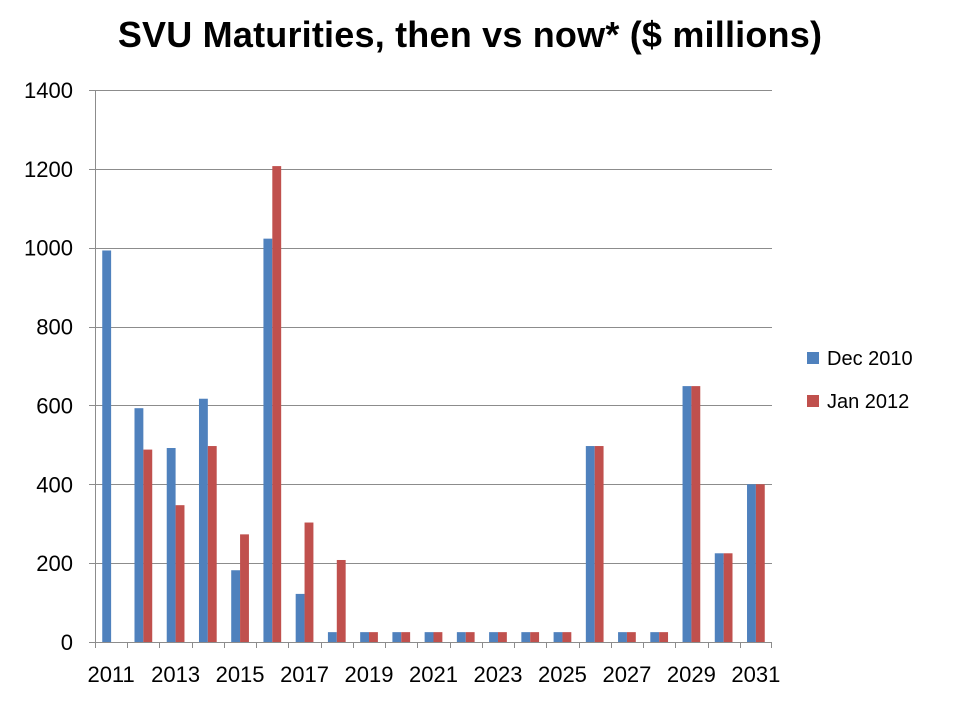  What do you see at coordinates (719, 597) in the screenshot?
I see `bar-dec-2010-2030` at bounding box center [719, 597].